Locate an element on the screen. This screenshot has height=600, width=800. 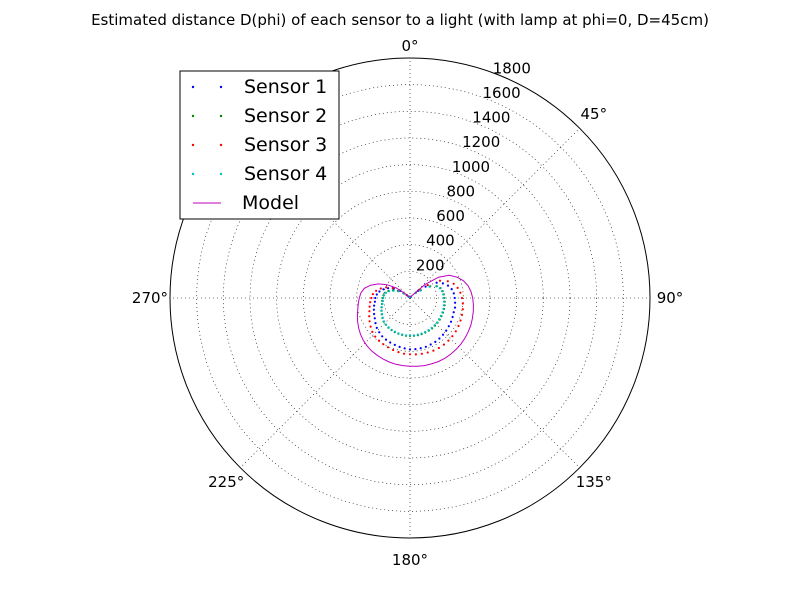
theta-tick-label: 180° is located at coordinates (410, 560).